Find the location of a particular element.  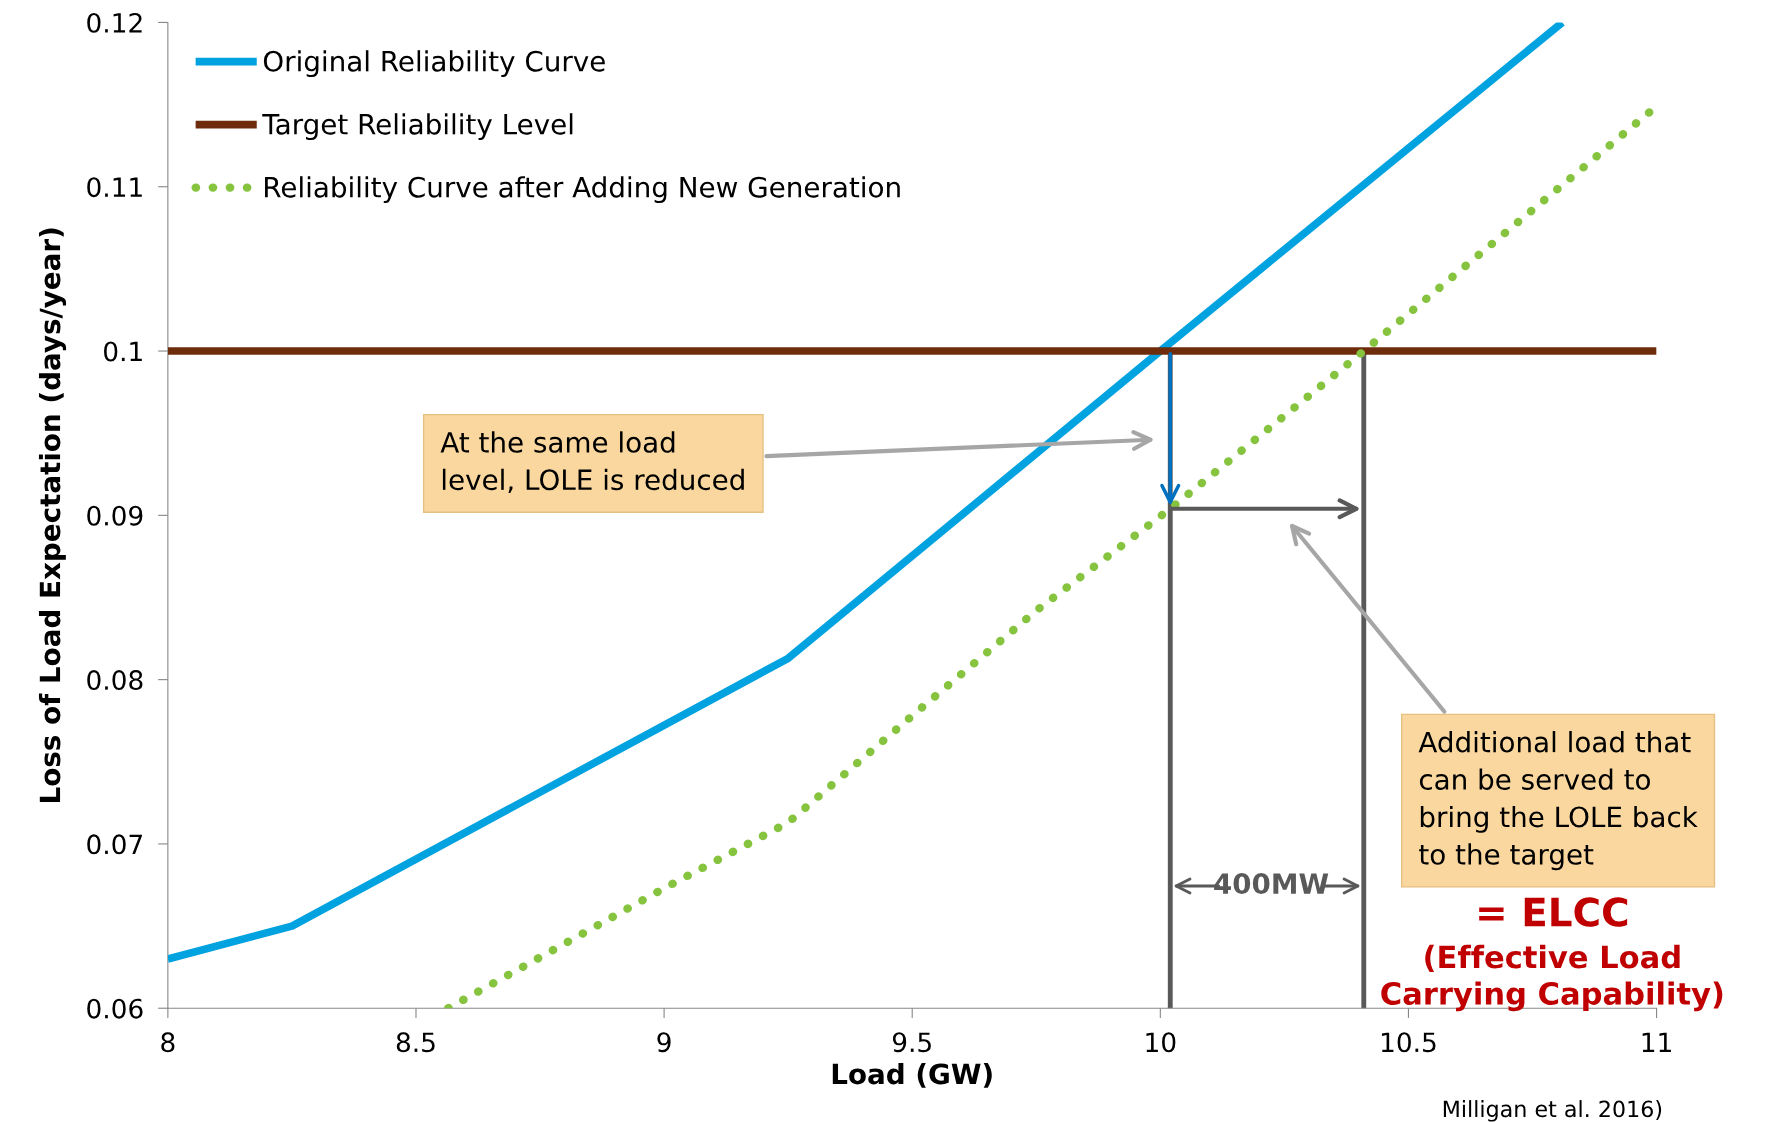

y-tick-label: 0.08 is located at coordinates (115, 680).